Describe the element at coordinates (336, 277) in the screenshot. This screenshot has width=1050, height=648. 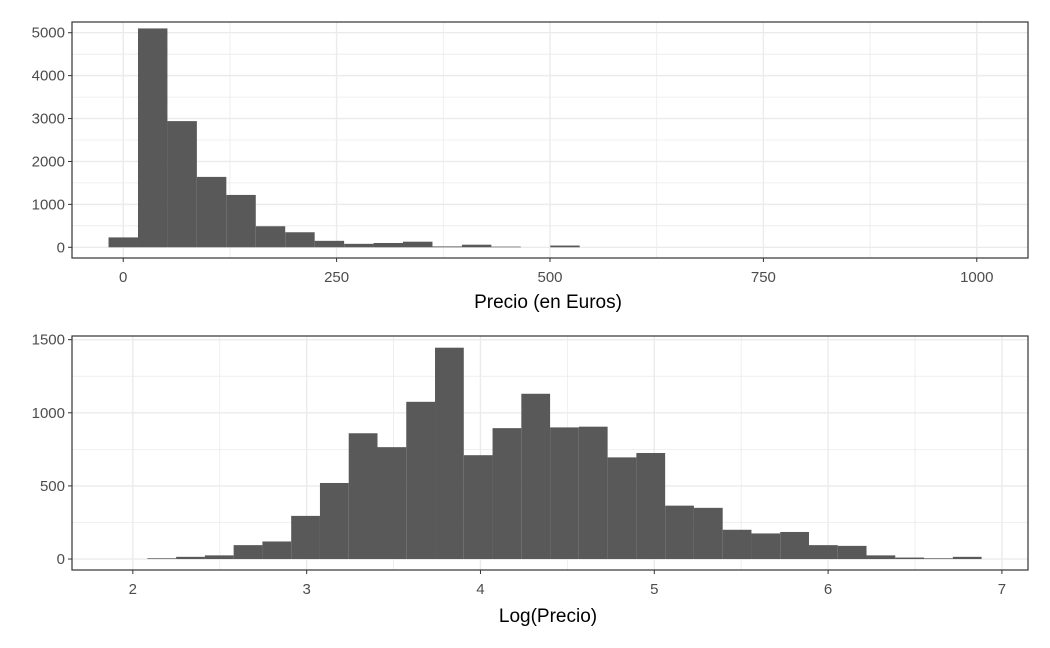
I see `price-x-tick-label: 250` at that location.